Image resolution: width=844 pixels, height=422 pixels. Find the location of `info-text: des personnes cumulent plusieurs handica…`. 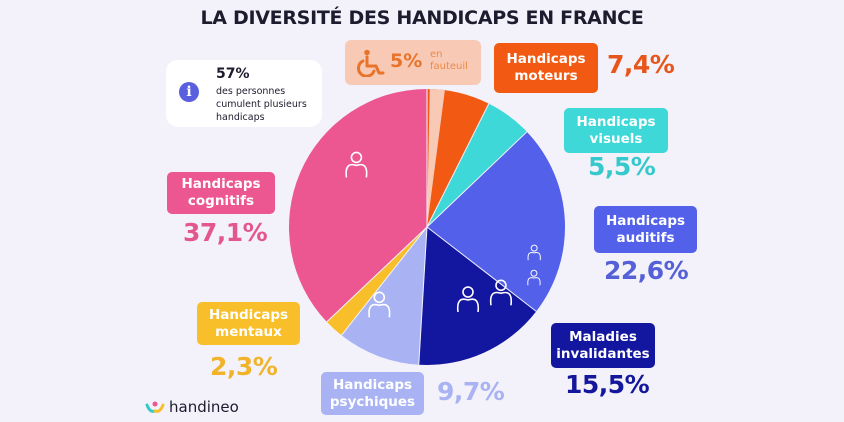

info-text: des personnes cumulent plusieurs handica… is located at coordinates (261, 104).